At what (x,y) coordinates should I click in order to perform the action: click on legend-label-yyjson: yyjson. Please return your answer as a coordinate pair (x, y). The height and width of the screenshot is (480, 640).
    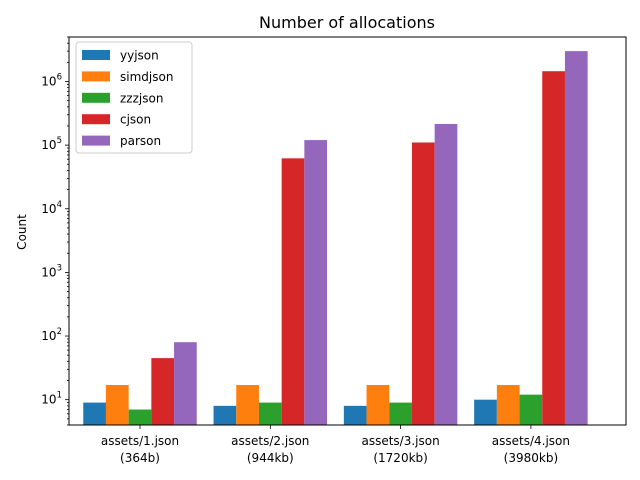
    Looking at the image, I should click on (139, 56).